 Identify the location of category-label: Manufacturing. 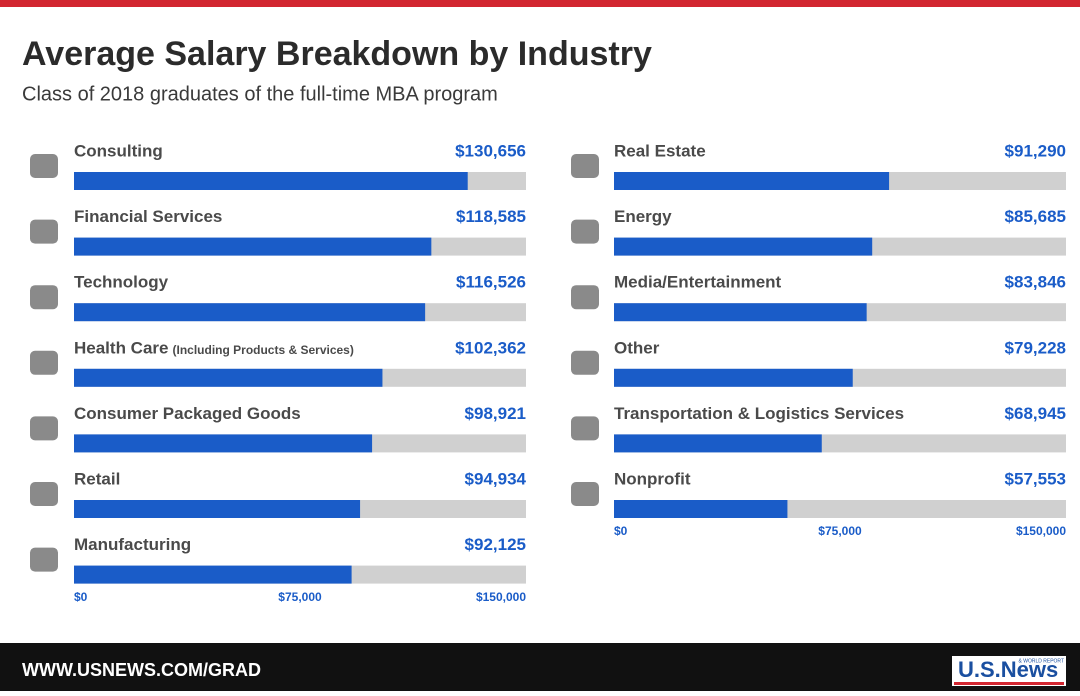
(132, 544).